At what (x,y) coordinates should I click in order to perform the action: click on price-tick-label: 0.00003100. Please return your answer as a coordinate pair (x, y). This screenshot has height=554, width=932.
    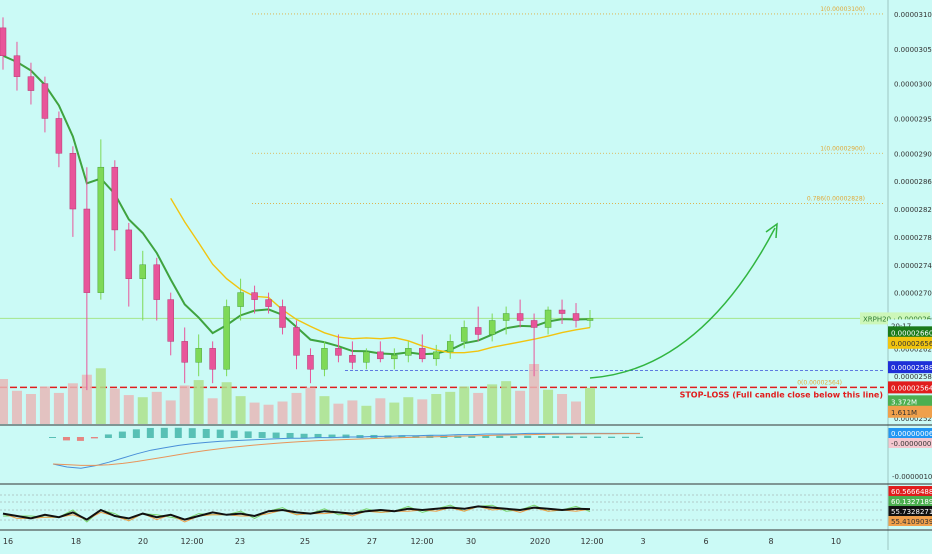
    Looking at the image, I should click on (913, 15).